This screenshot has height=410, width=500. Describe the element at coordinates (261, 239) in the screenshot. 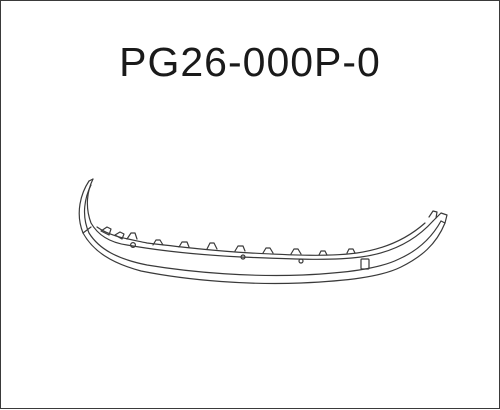

I see `lip-flange-edge` at that location.